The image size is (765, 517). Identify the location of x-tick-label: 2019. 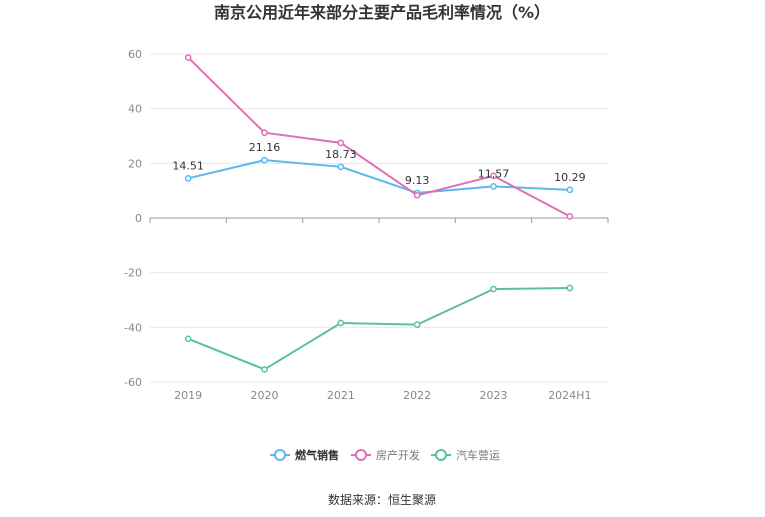
(188, 395).